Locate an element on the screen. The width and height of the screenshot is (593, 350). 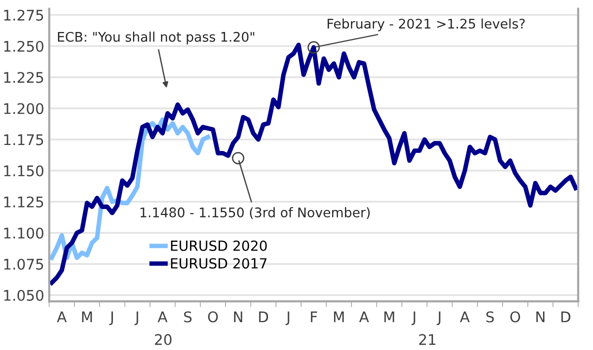
annotation: 1.1480 - 1.1550 (3rd of November) is located at coordinates (255, 213).